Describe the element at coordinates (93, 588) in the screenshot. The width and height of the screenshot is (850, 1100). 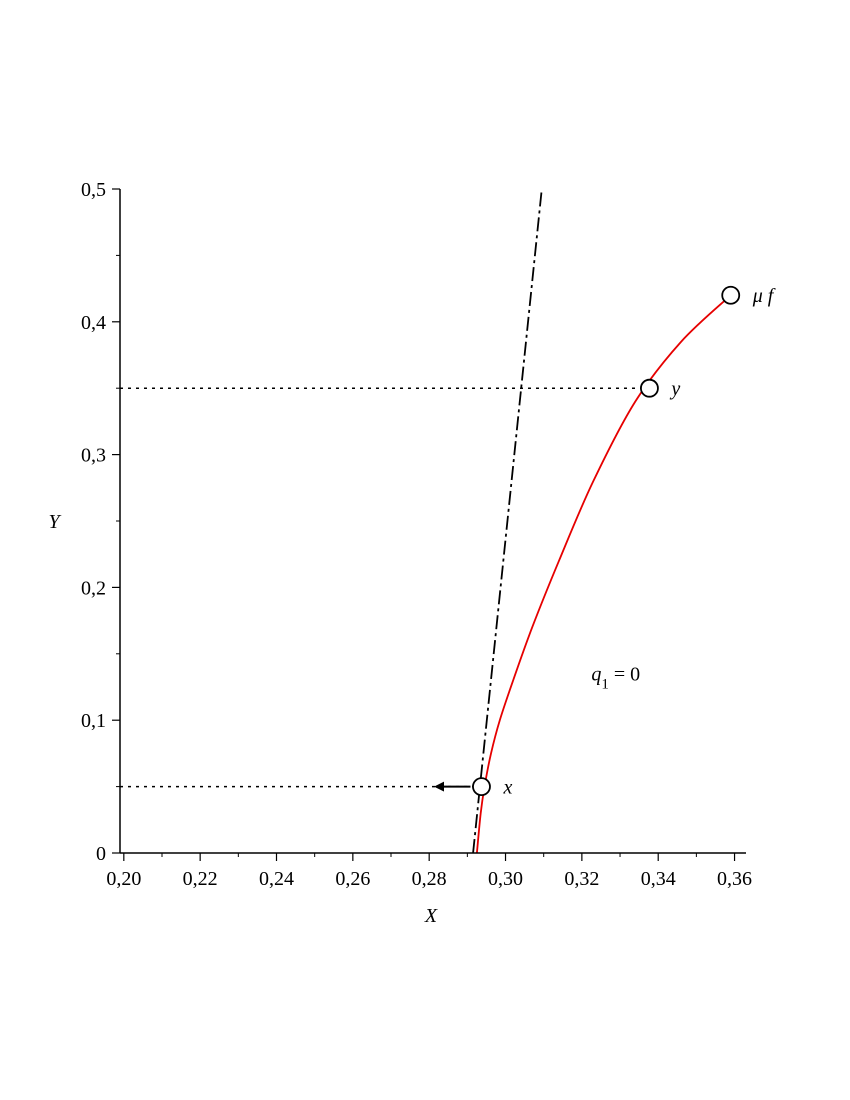
I see `y-tick-label: 0,2` at that location.